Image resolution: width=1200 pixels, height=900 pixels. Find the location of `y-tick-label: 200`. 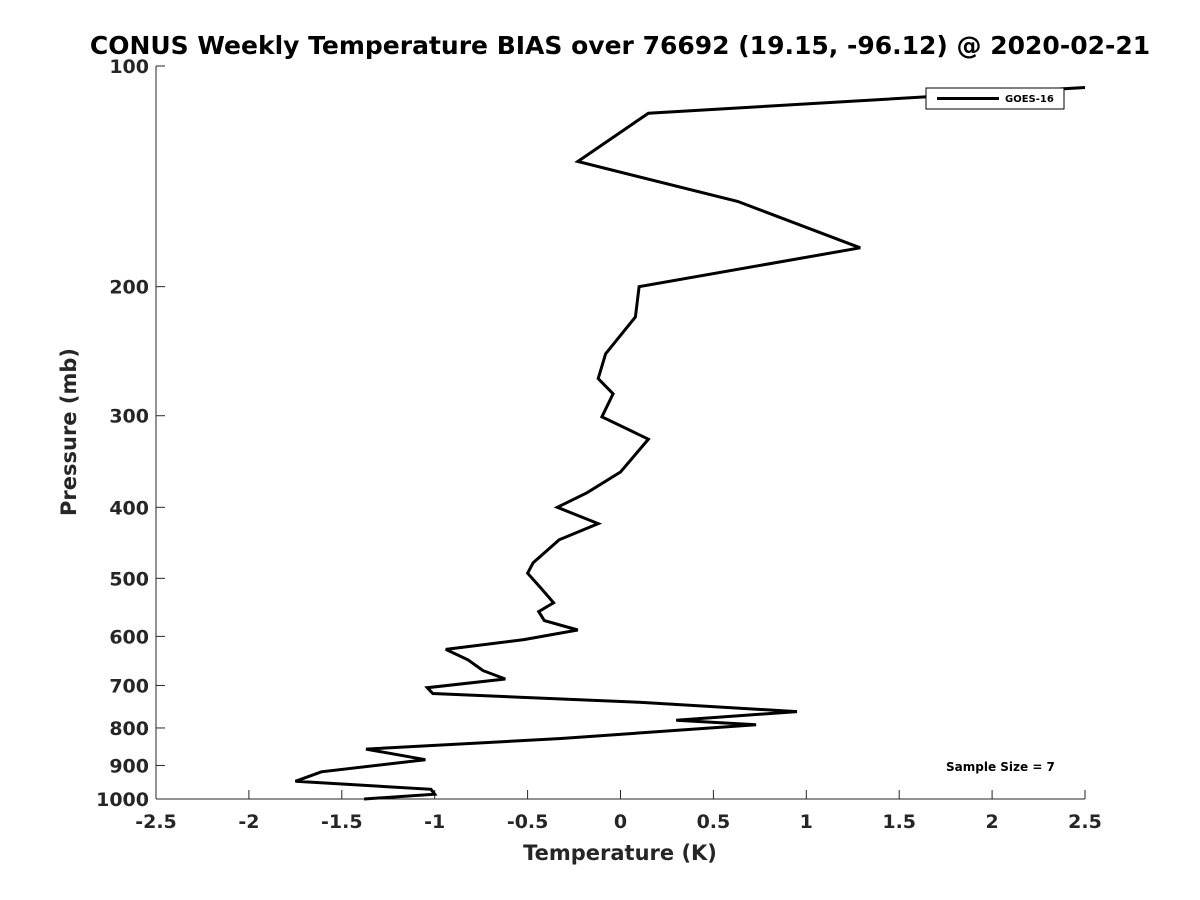

y-tick-label: 200 is located at coordinates (129, 288).